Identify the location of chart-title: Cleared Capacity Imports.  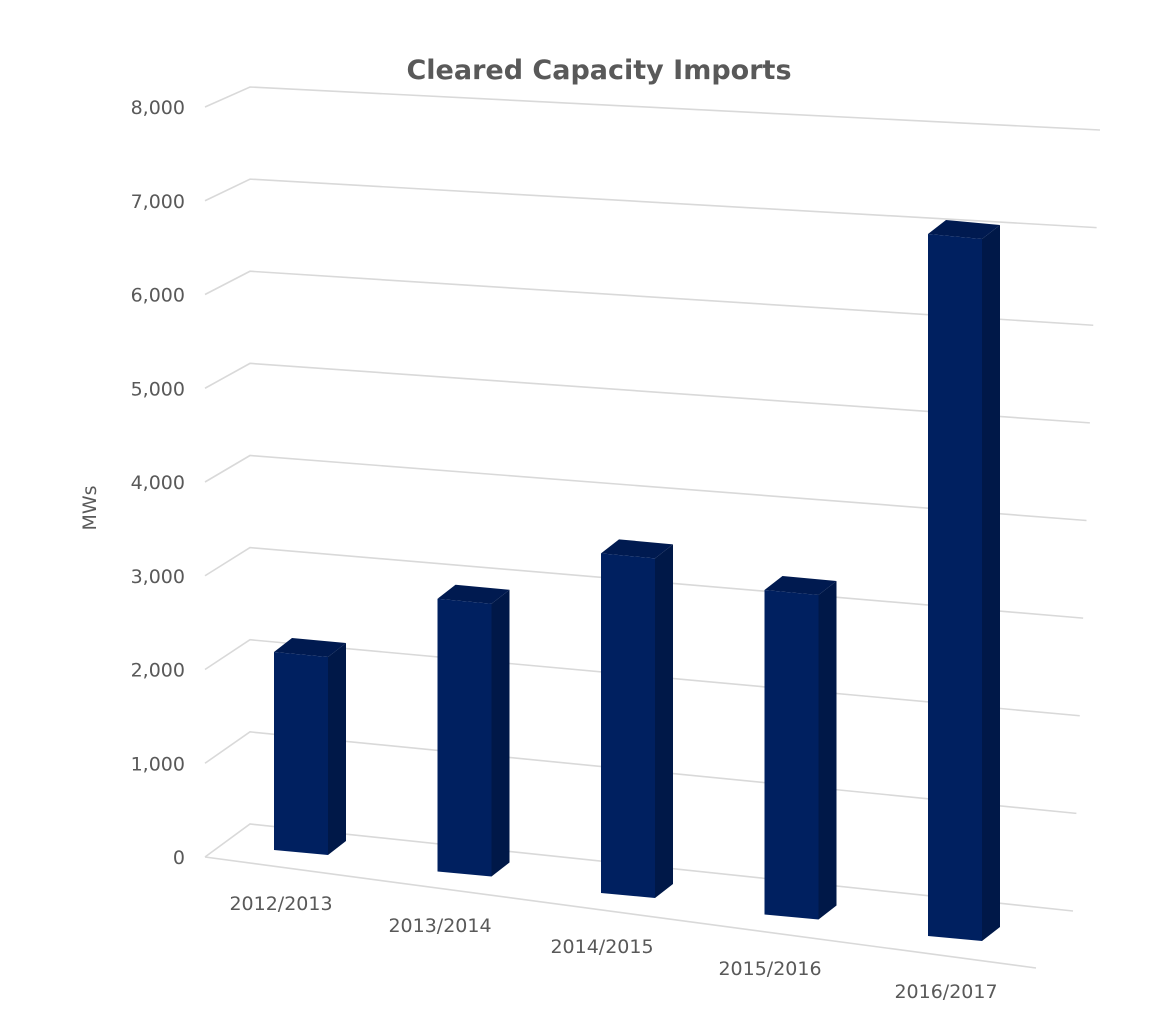
(598, 70).